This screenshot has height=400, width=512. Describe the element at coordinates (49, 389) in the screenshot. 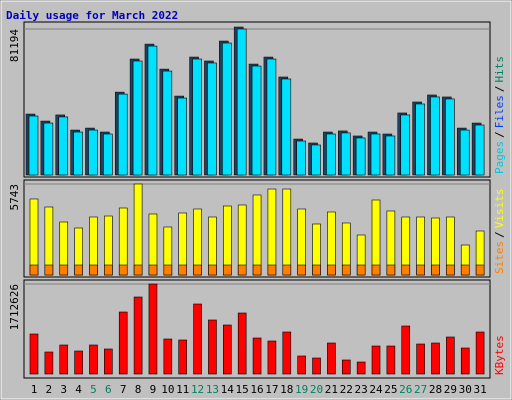

I see `x-tick-label: 2` at that location.